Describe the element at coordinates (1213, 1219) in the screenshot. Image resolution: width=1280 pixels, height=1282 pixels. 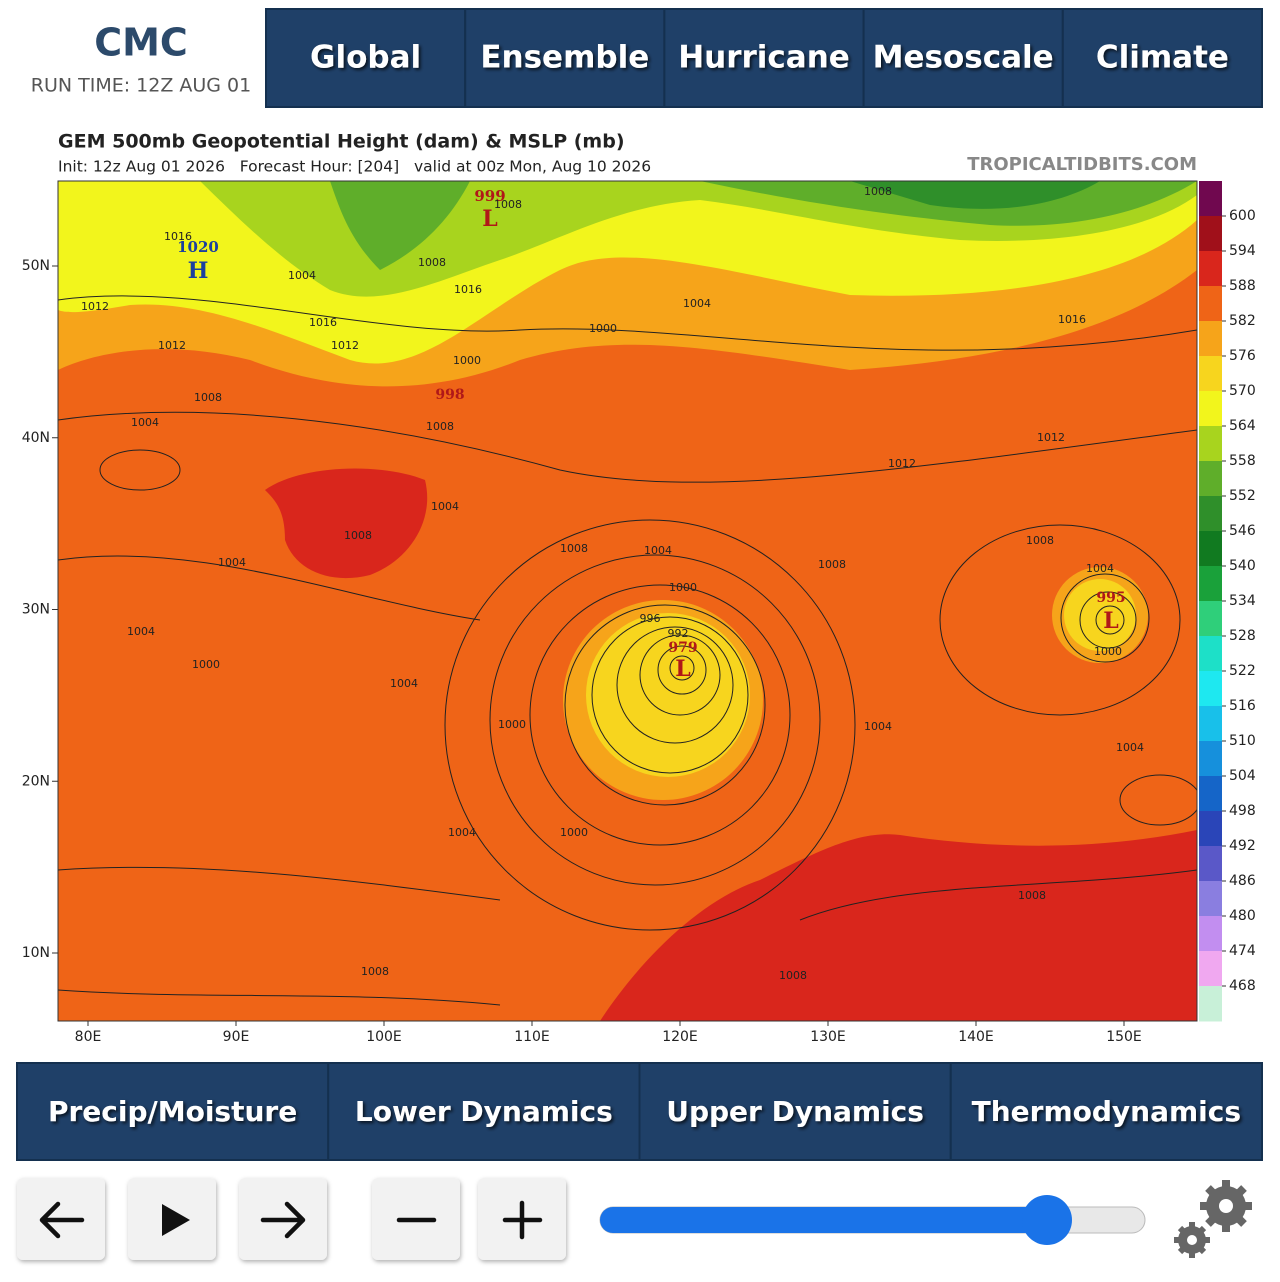
I see `settings-button` at that location.